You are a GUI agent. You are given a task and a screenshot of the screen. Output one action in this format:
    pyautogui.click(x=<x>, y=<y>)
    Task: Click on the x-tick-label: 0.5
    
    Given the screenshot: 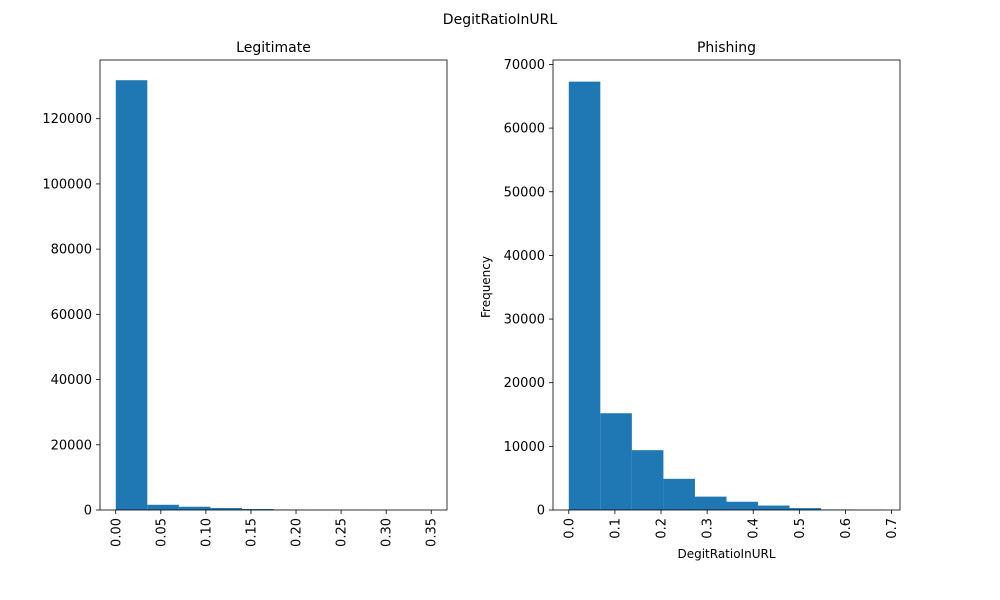 What is the action you would take?
    pyautogui.click(x=800, y=528)
    